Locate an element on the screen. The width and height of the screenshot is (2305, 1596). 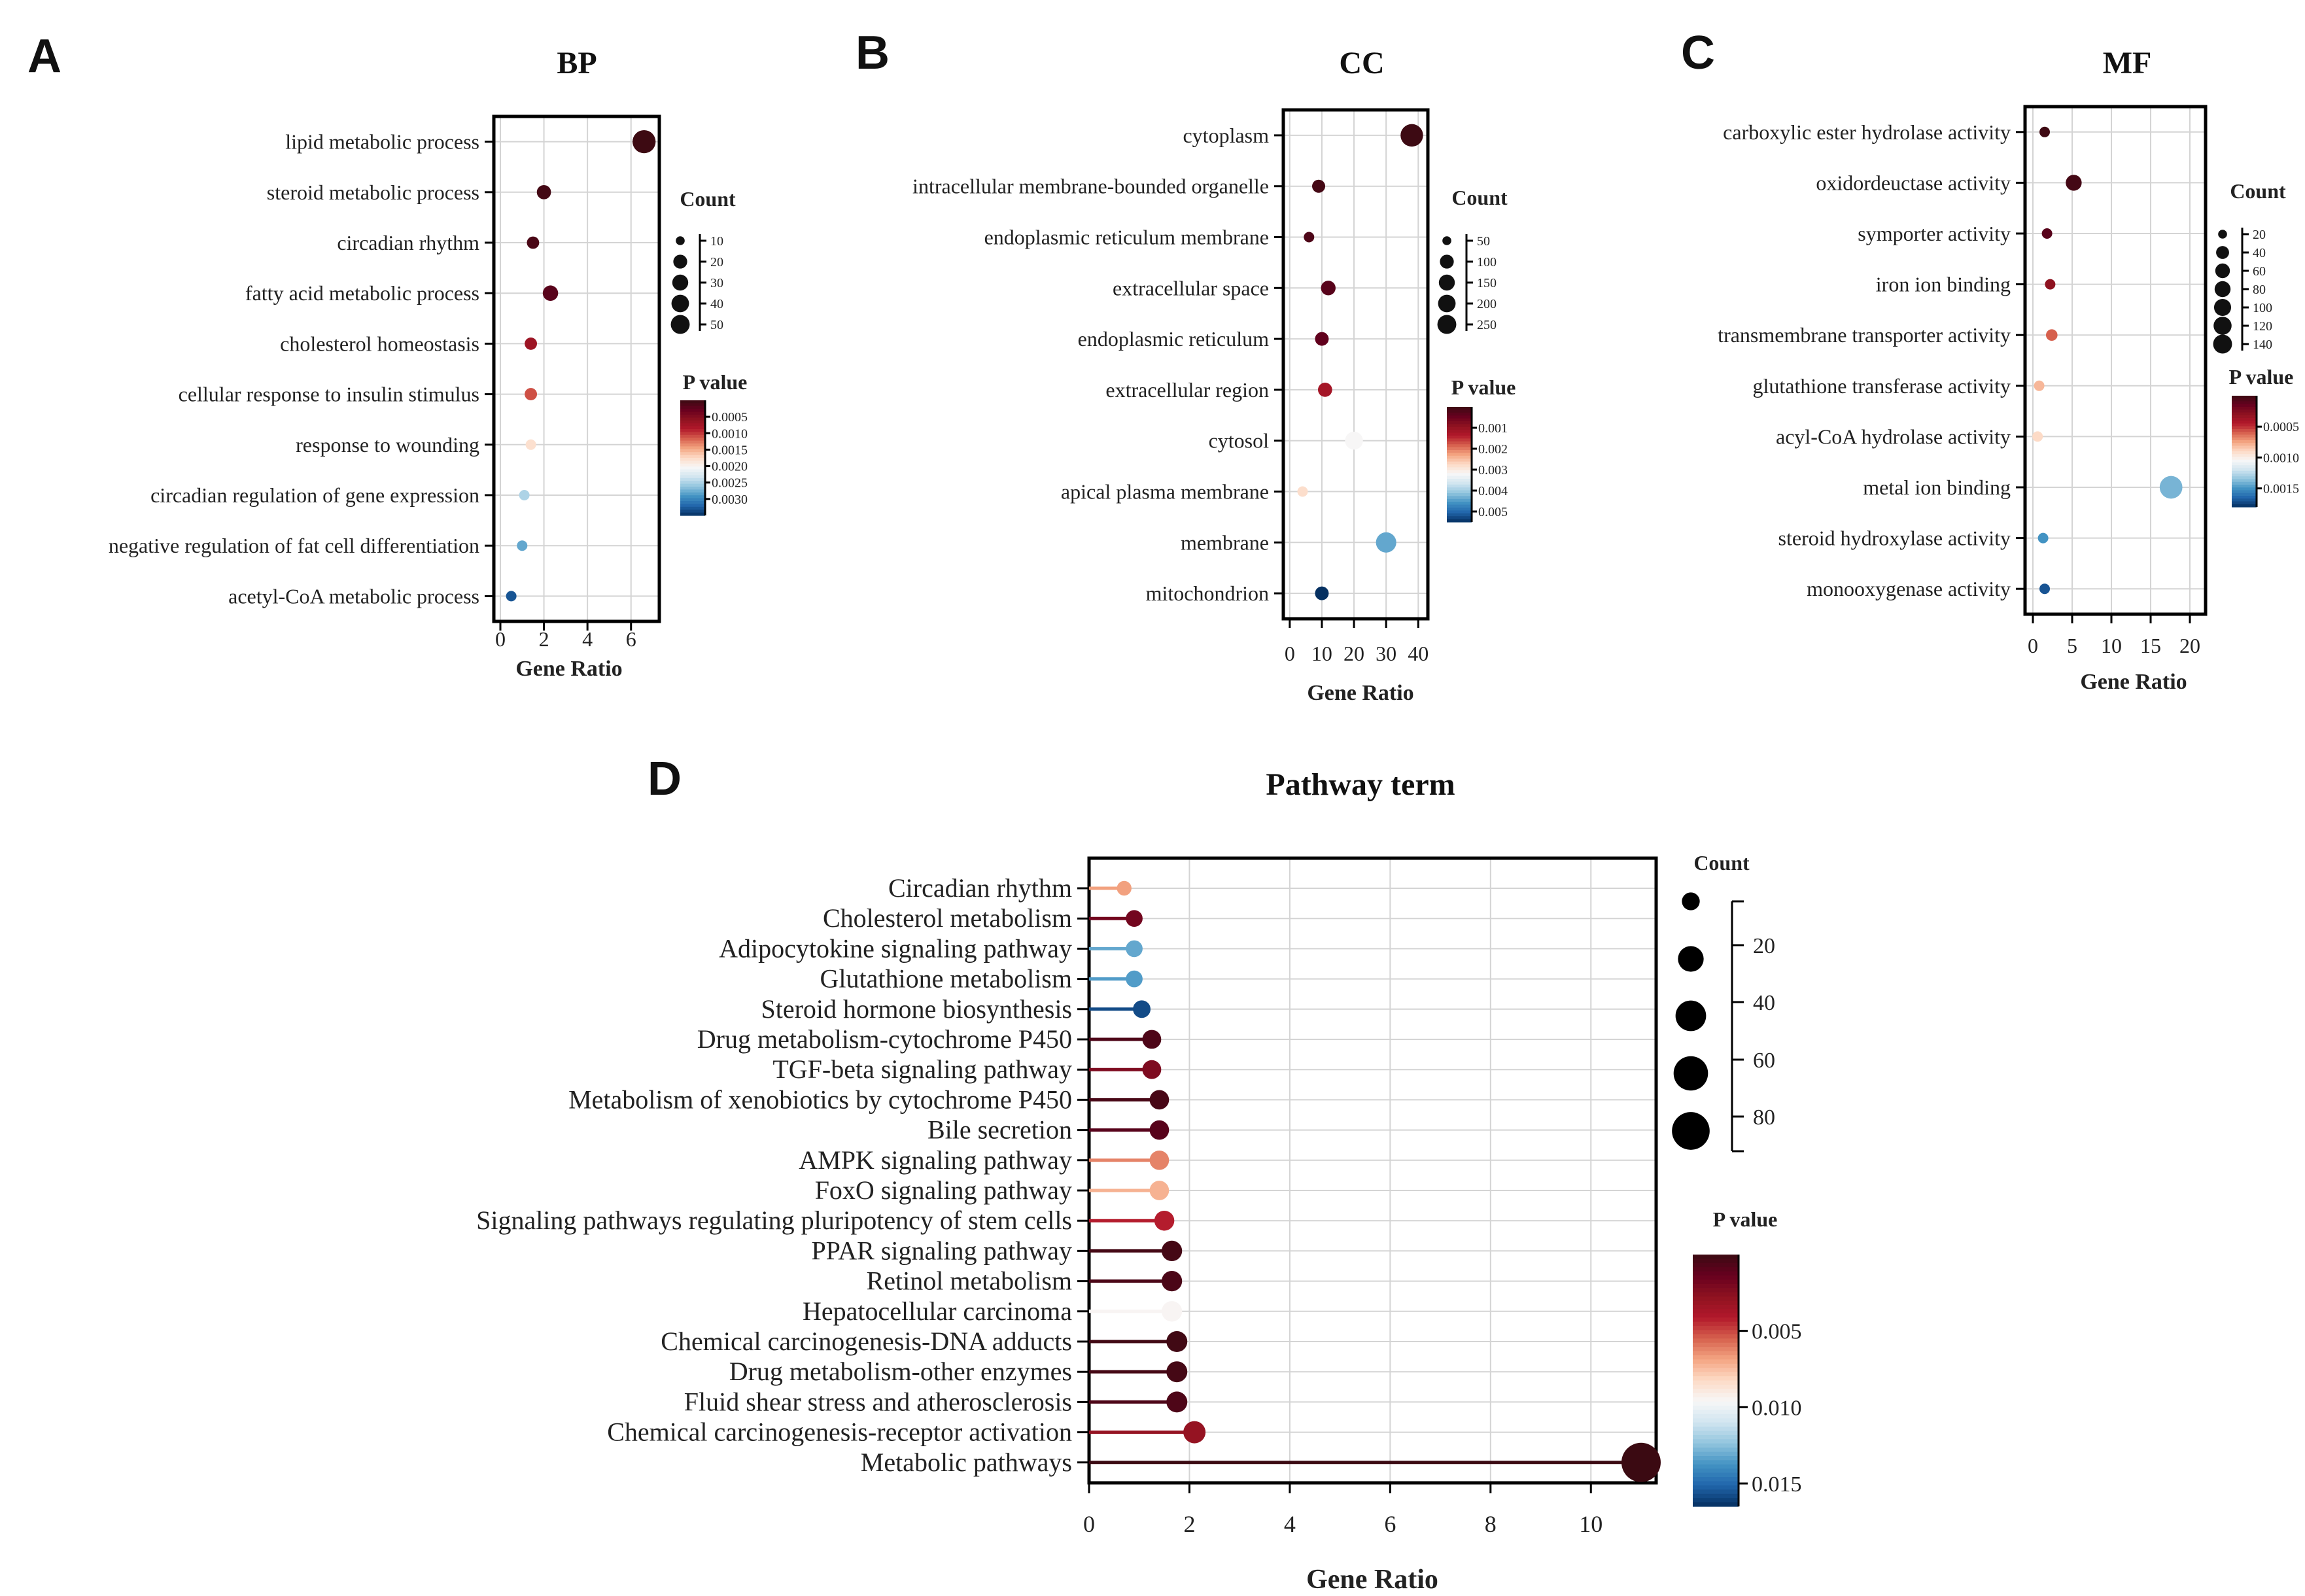
p-value-label: 0.0020 is located at coordinates (730, 467).